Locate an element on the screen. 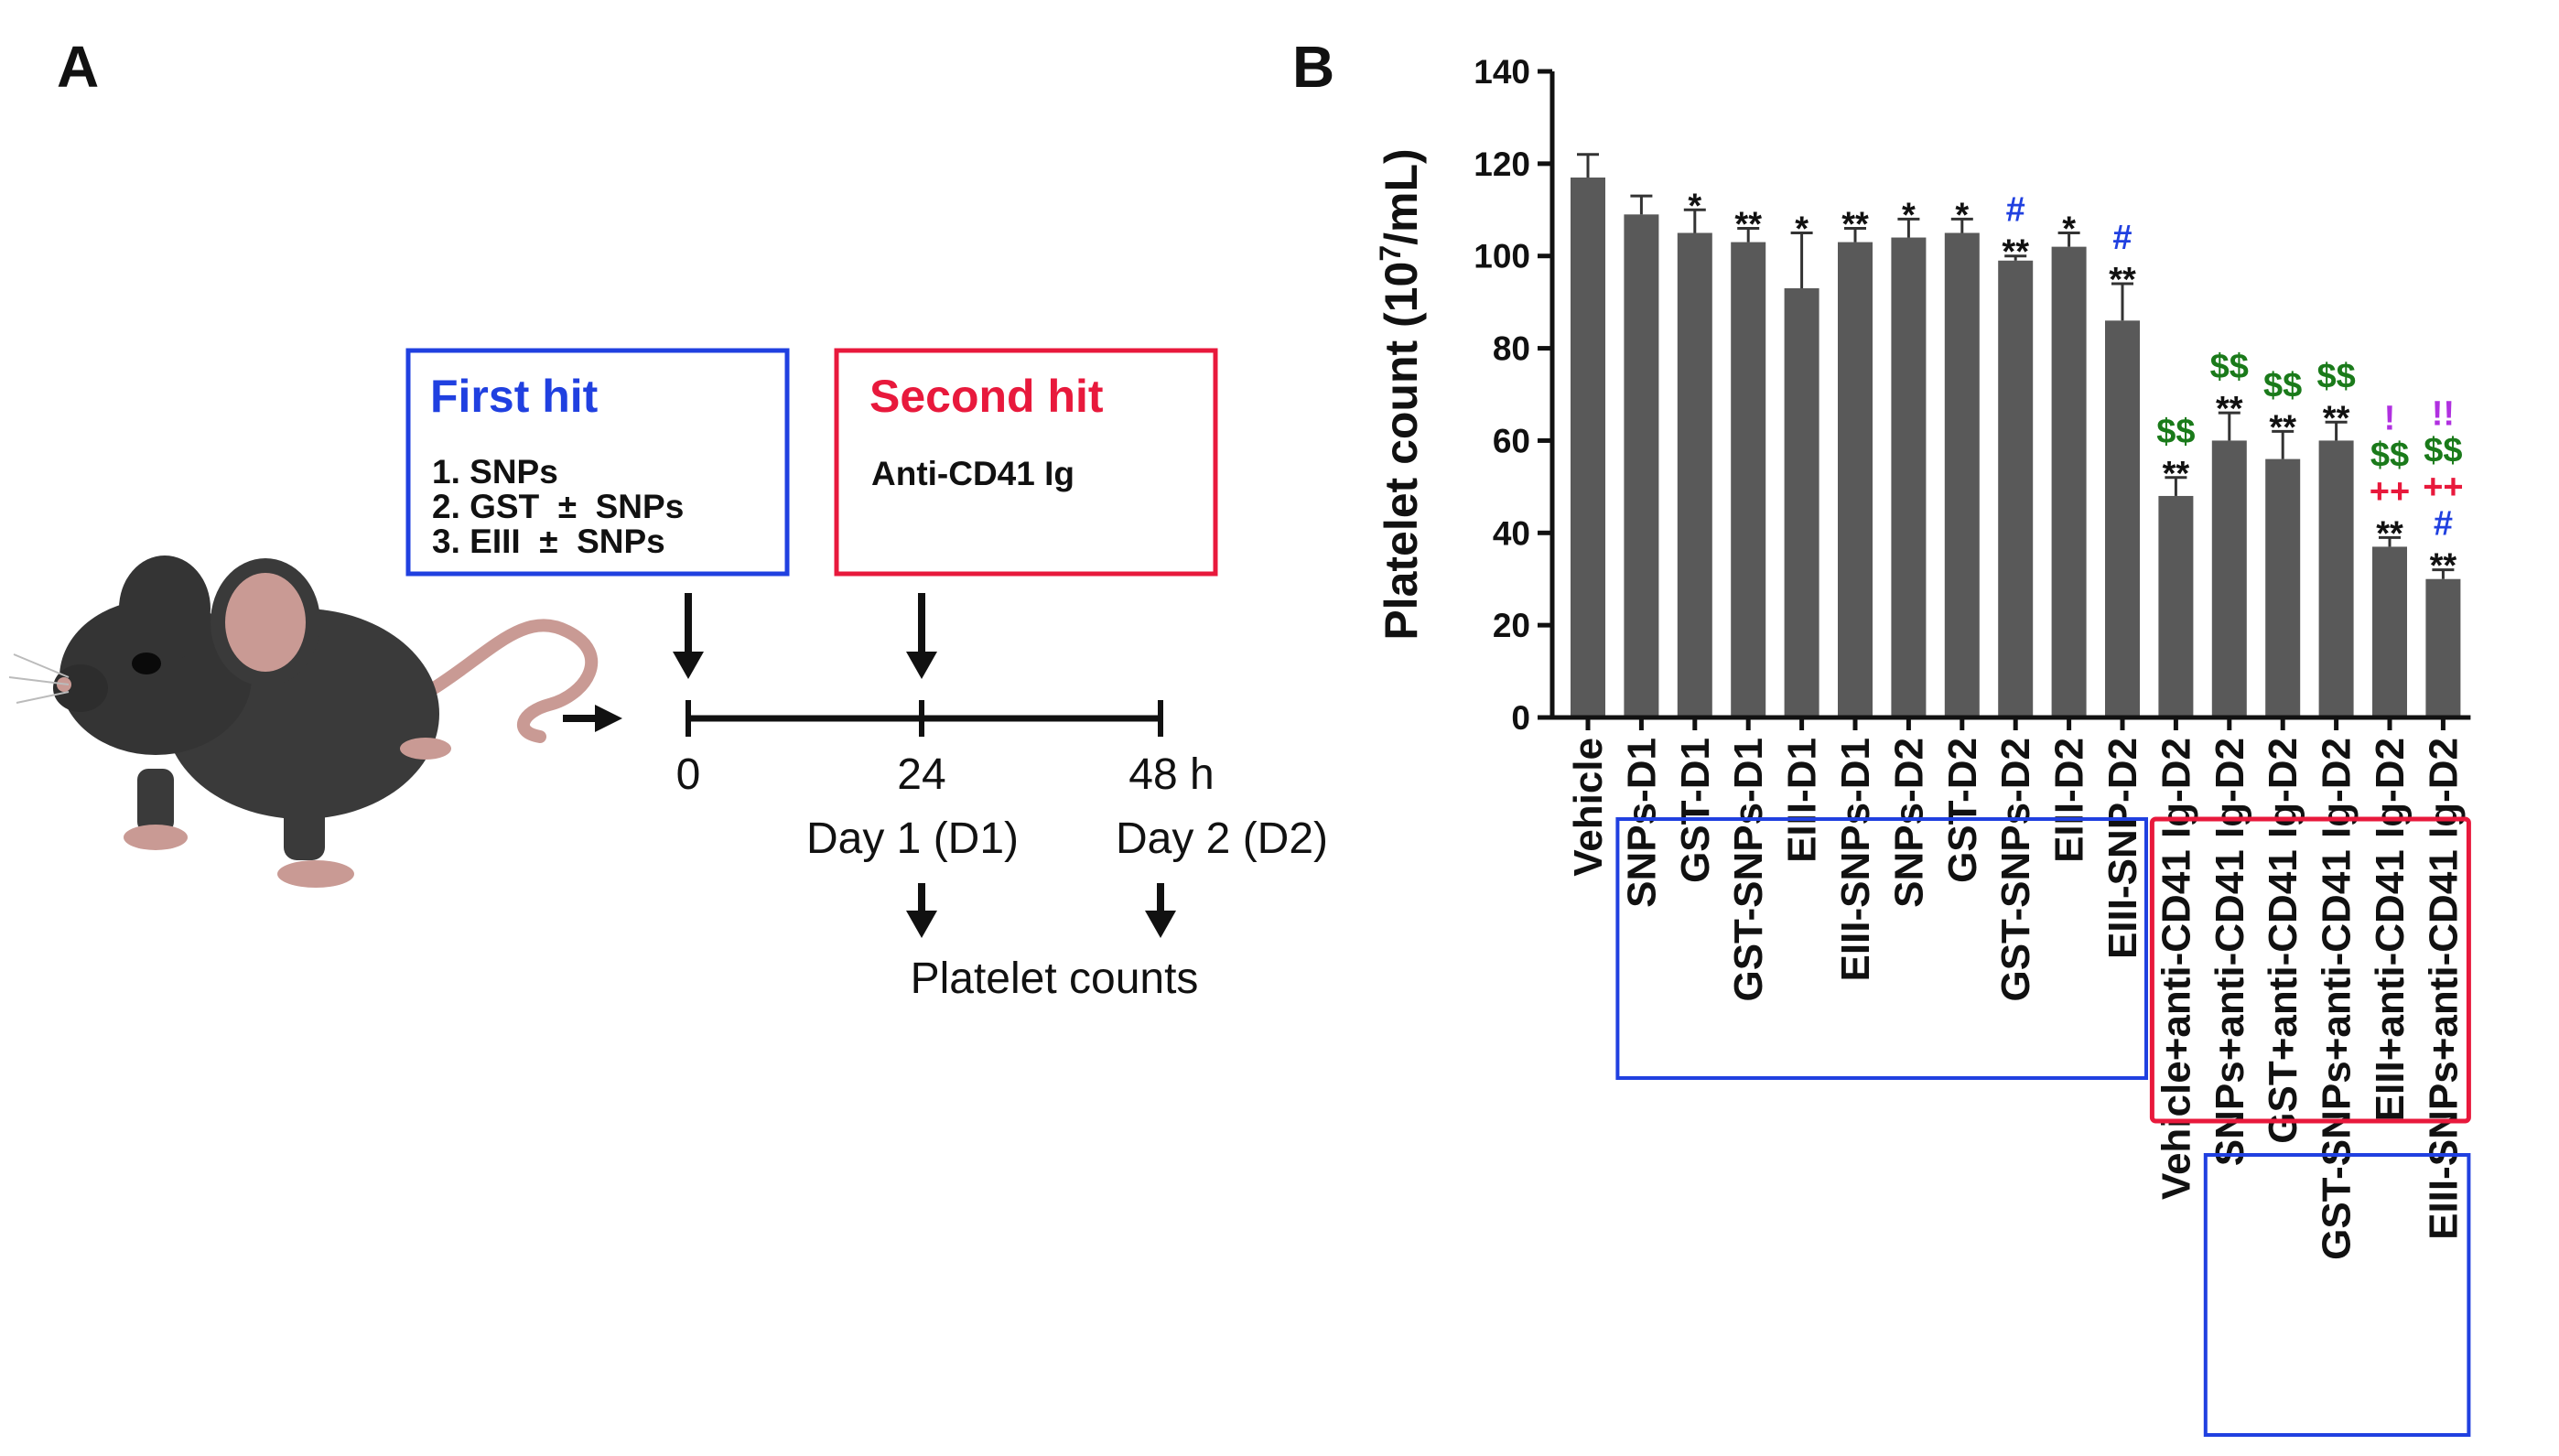 This screenshot has height=1456, width=2559. x-category-label: GST+anti-CD41 Ig-D2 is located at coordinates (2283, 941).